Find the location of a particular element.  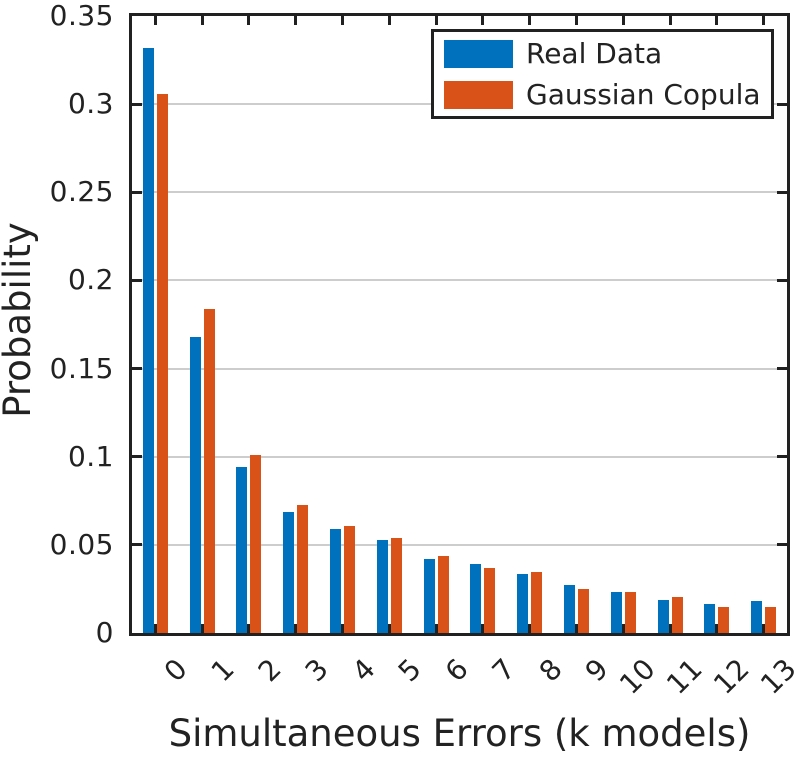

bar-gaussian-copula-k3 is located at coordinates (303, 569).